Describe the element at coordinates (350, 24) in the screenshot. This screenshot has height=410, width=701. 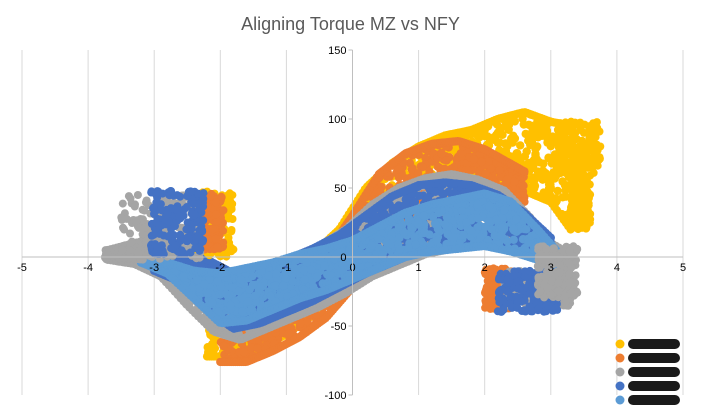
I see `chart-title: Aligning Torque MZ vs NFY` at that location.